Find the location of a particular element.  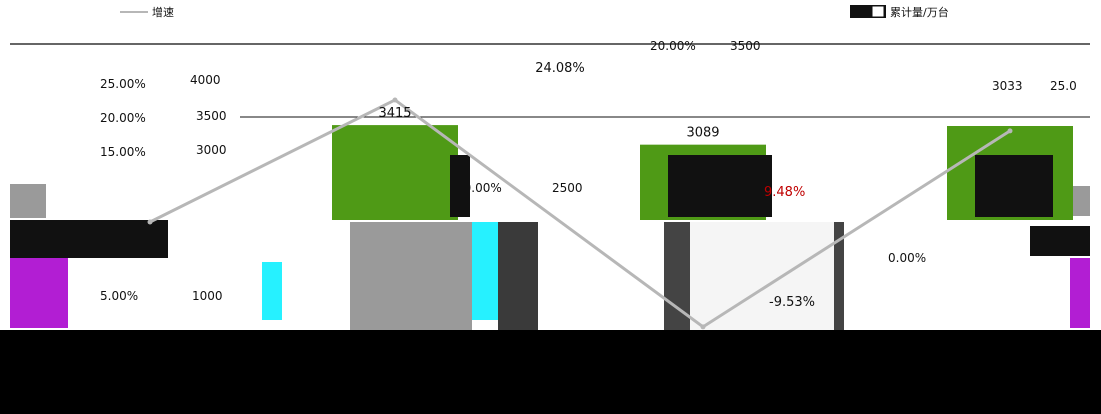

left-tick-3033-frag: 3033 is located at coordinates (1007, 86).